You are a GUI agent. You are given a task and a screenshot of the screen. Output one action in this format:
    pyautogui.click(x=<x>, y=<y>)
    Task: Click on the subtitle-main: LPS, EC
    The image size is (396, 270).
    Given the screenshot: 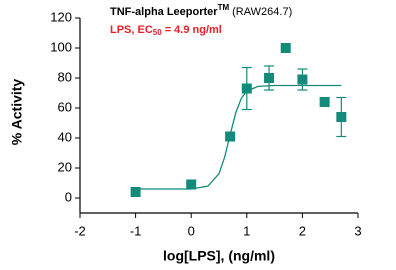 What is the action you would take?
    pyautogui.click(x=131, y=30)
    